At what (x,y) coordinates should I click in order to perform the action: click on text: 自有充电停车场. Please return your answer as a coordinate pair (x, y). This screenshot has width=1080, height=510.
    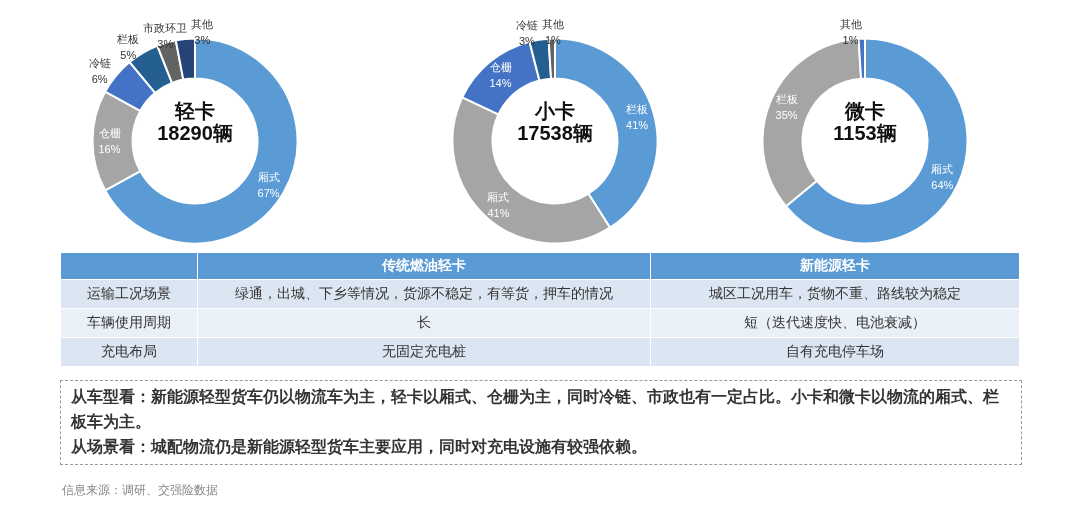
    Looking at the image, I should click on (834, 351).